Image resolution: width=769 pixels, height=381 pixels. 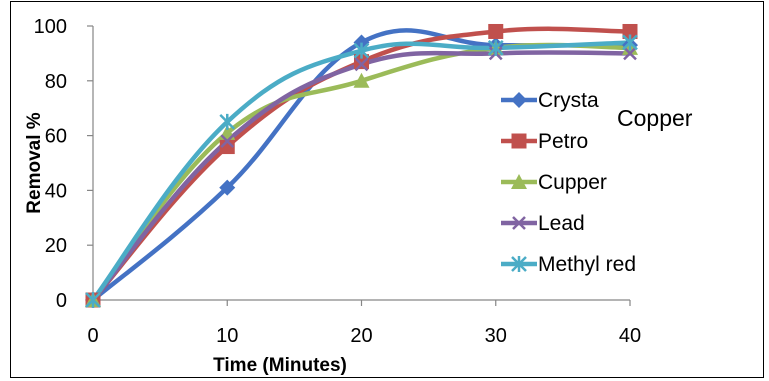 I want to click on y-tick-label: 40, so click(x=56, y=191).